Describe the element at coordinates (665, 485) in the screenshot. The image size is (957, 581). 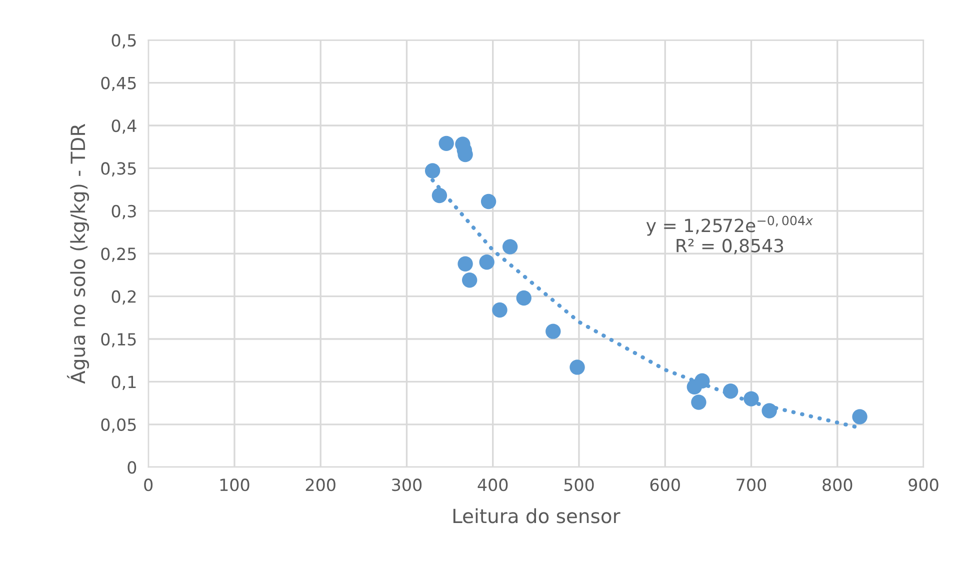
I see `x-tick-label: 600` at that location.